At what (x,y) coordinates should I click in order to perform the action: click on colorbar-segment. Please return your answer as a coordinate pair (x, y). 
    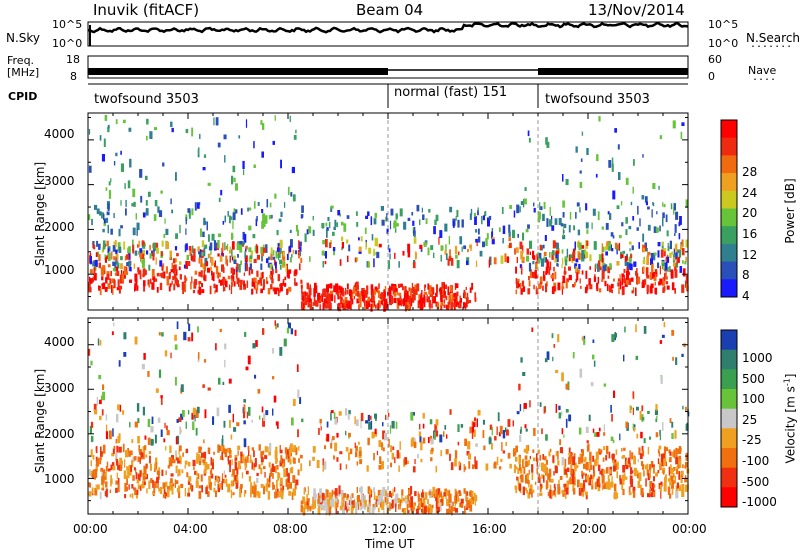
    Looking at the image, I should click on (729, 418).